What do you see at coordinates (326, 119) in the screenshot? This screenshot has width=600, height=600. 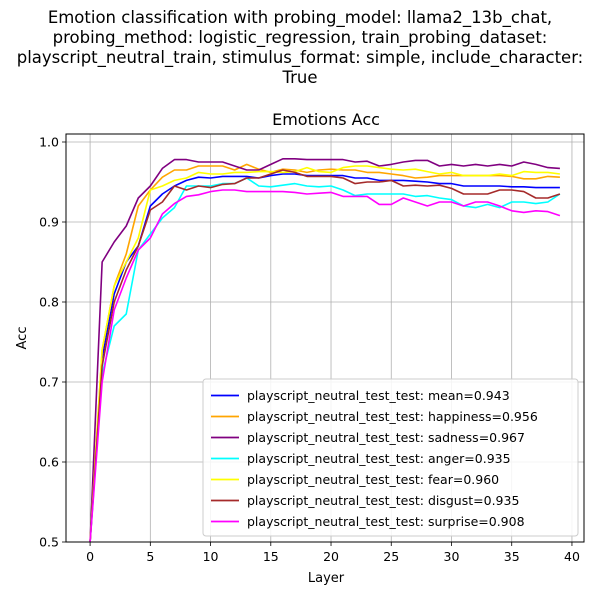 I see `chart-title: Emotions Acc` at bounding box center [326, 119].